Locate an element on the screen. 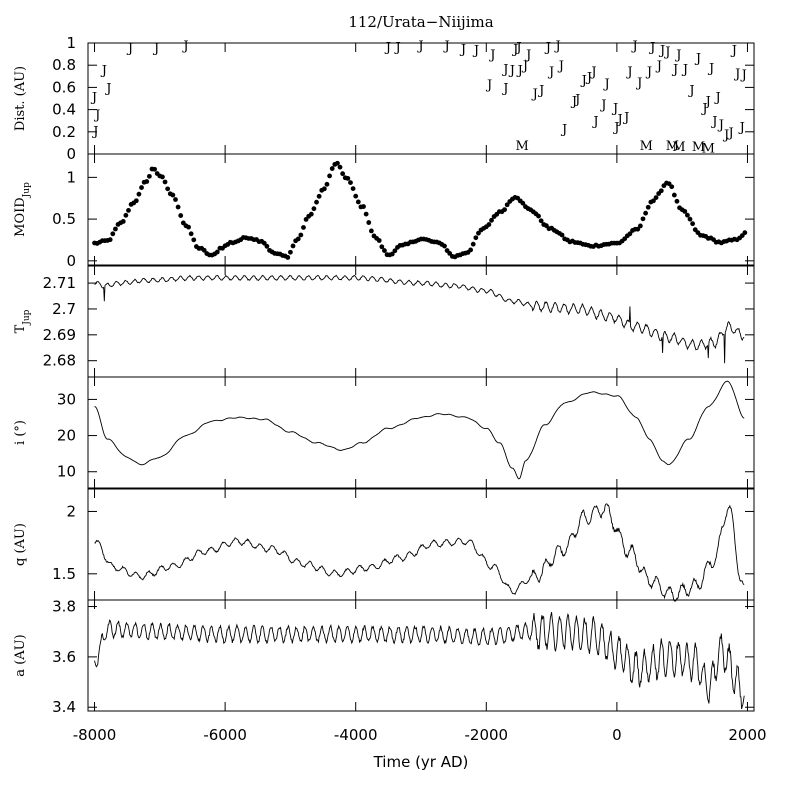 This screenshot has width=797, height=797. panel-a: 3.4 3.6 3.8 a (AU) is located at coordinates (384, 657).